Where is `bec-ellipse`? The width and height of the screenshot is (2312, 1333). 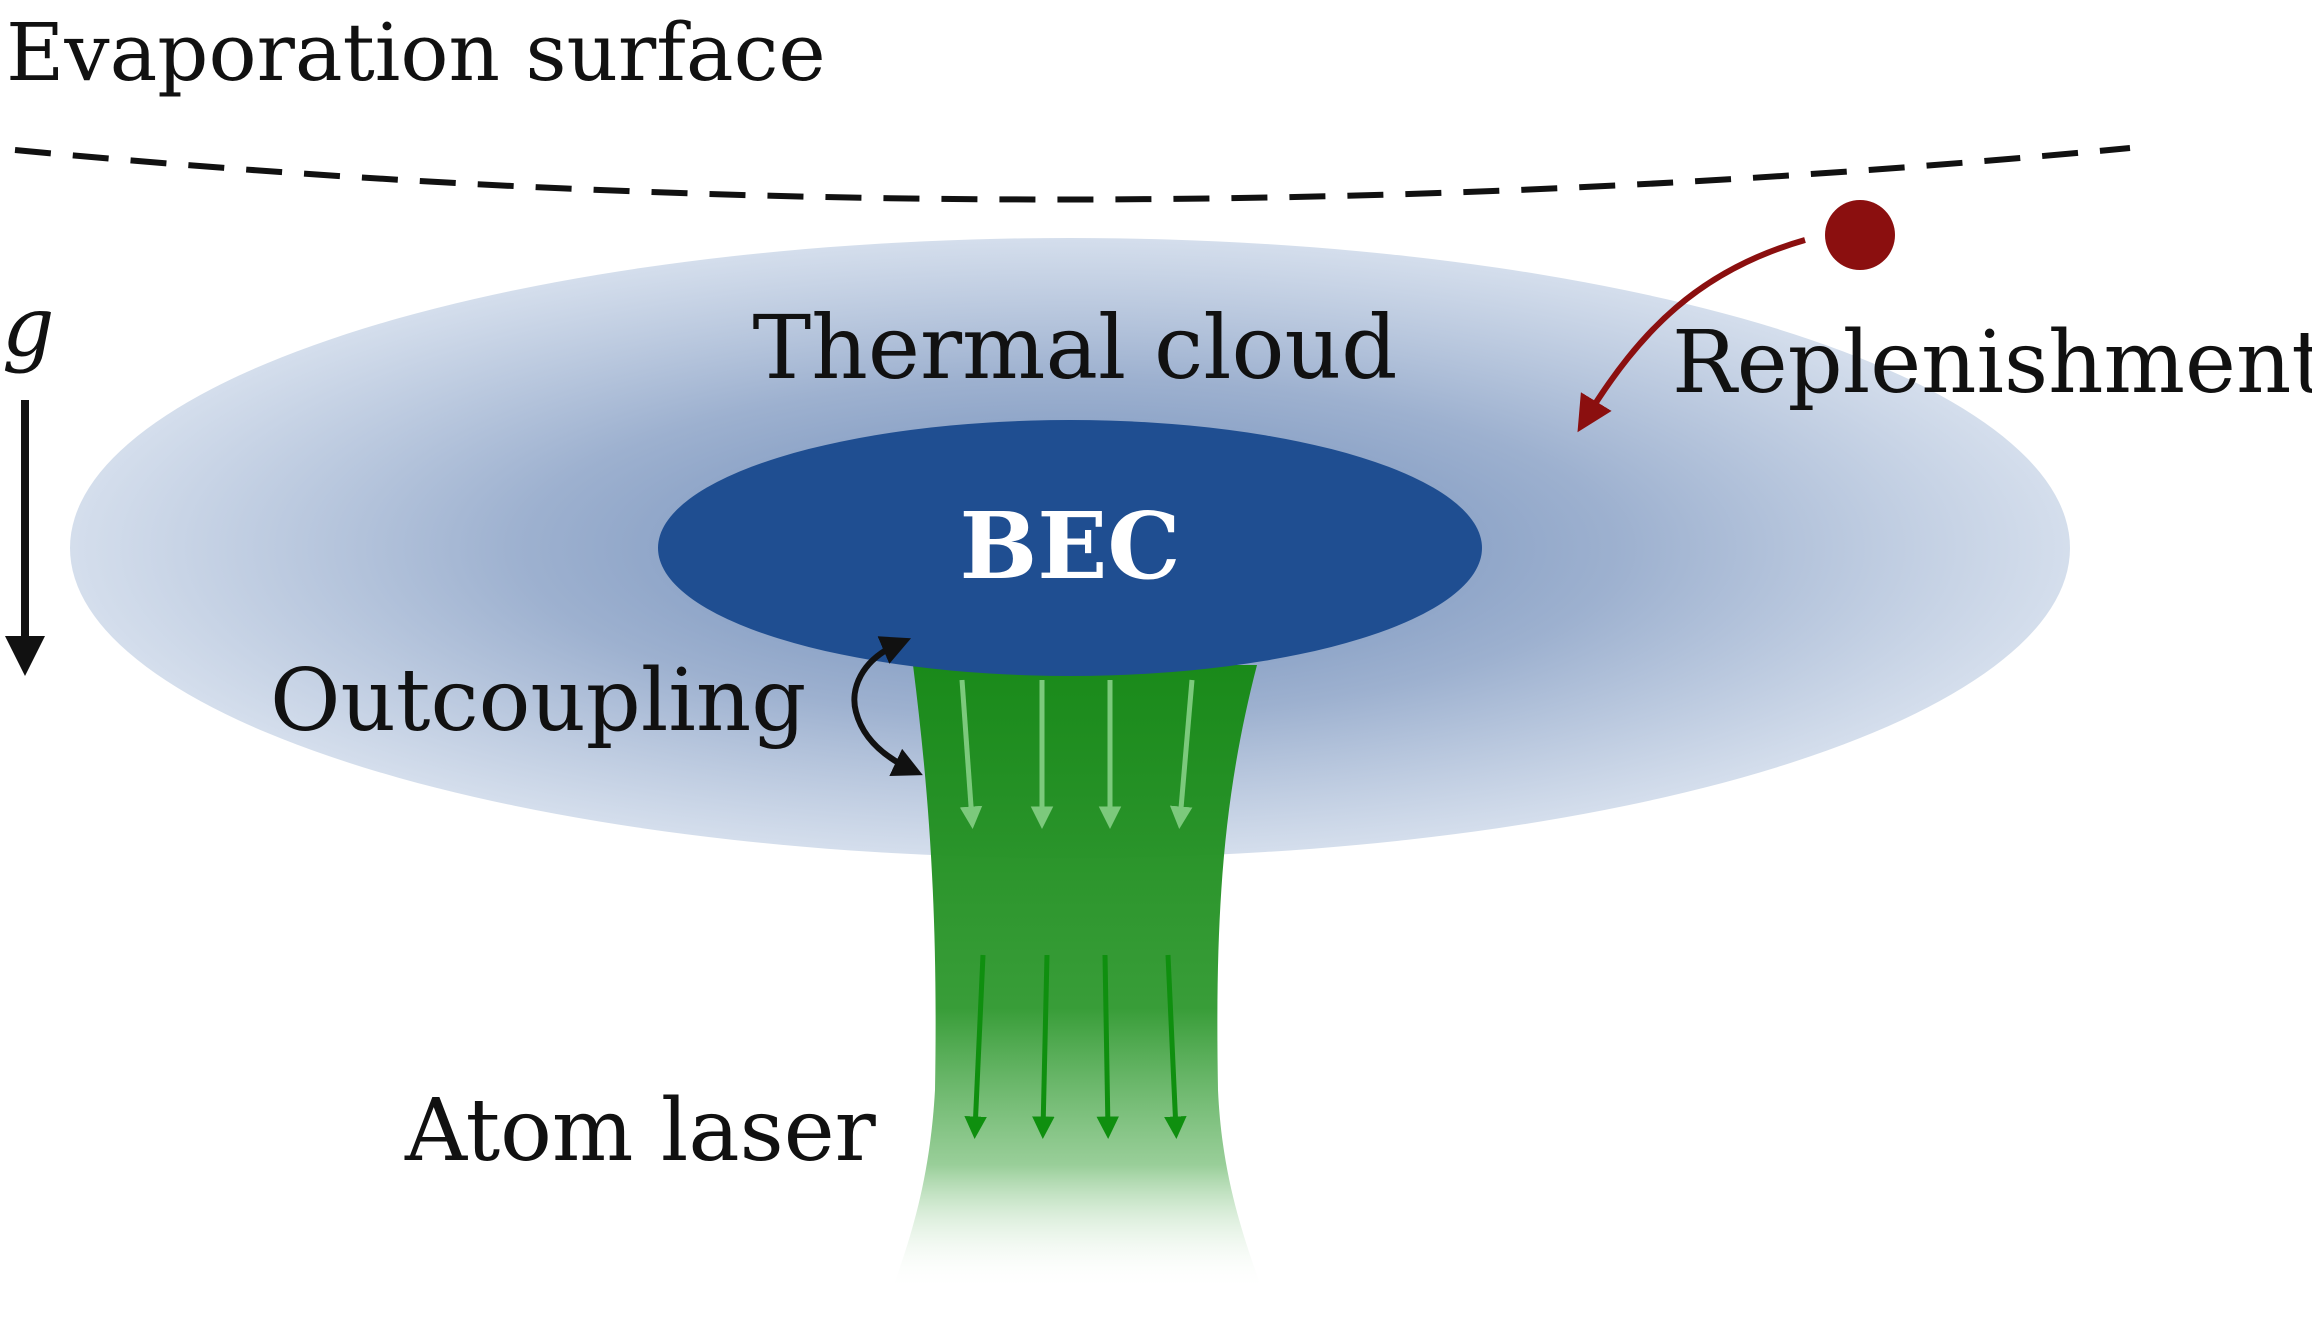
bec-ellipse is located at coordinates (1070, 548).